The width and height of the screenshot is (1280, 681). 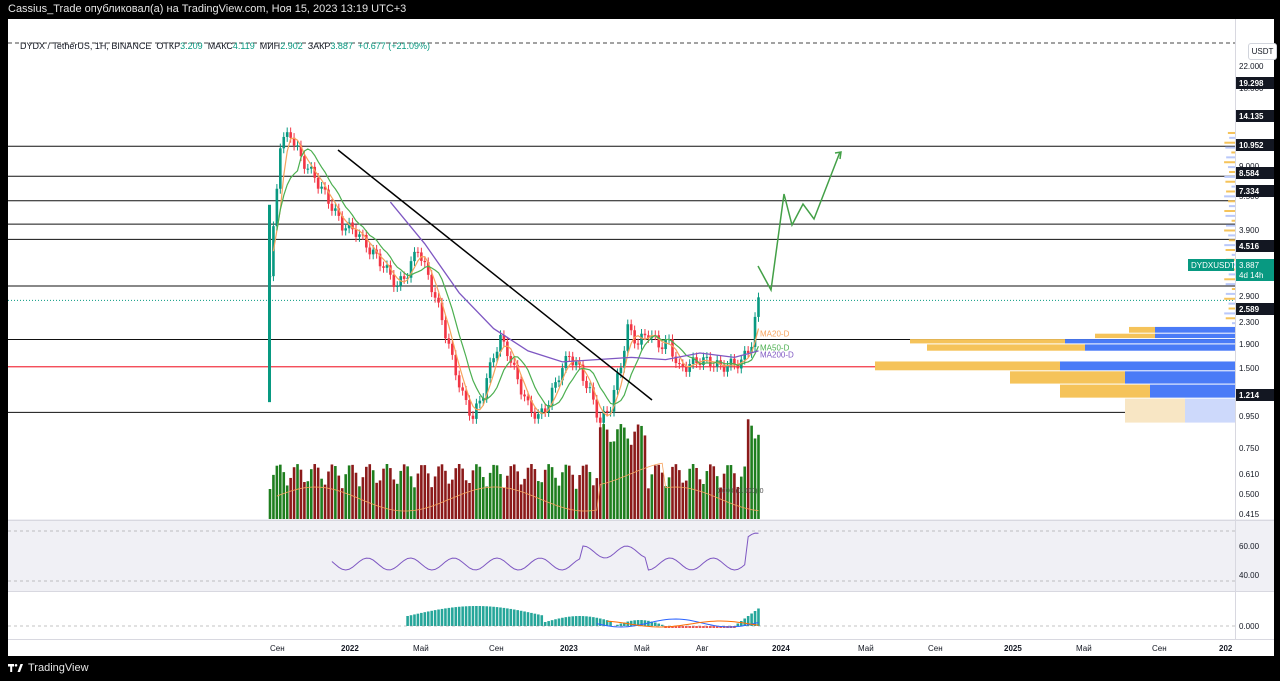 What do you see at coordinates (1249, 265) in the screenshot?
I see `current-price-label: 3.887` at bounding box center [1249, 265].